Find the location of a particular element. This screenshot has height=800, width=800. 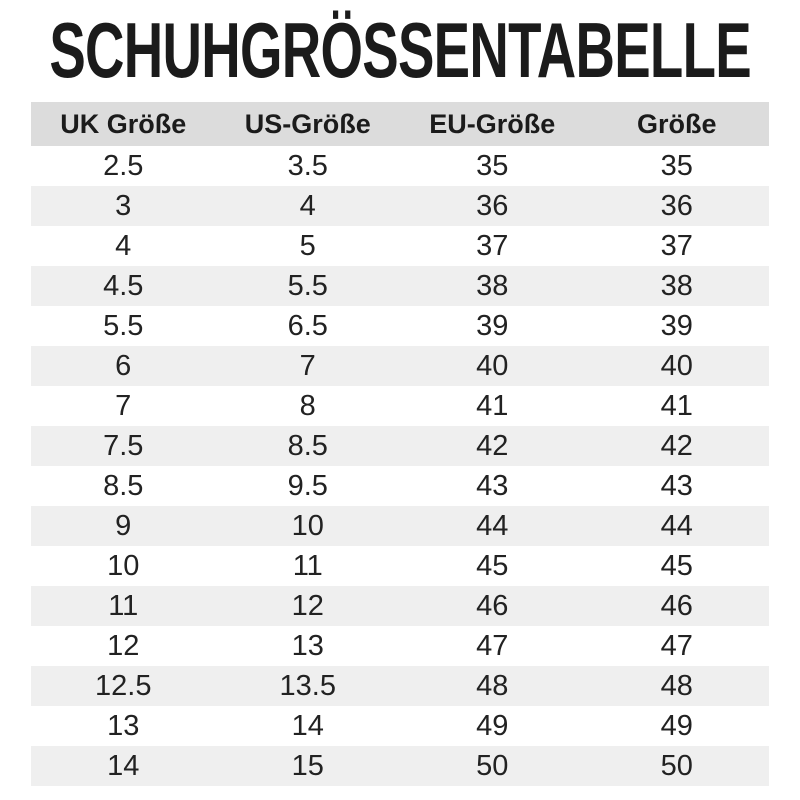

column-header-uk: UK Größe is located at coordinates (123, 124).